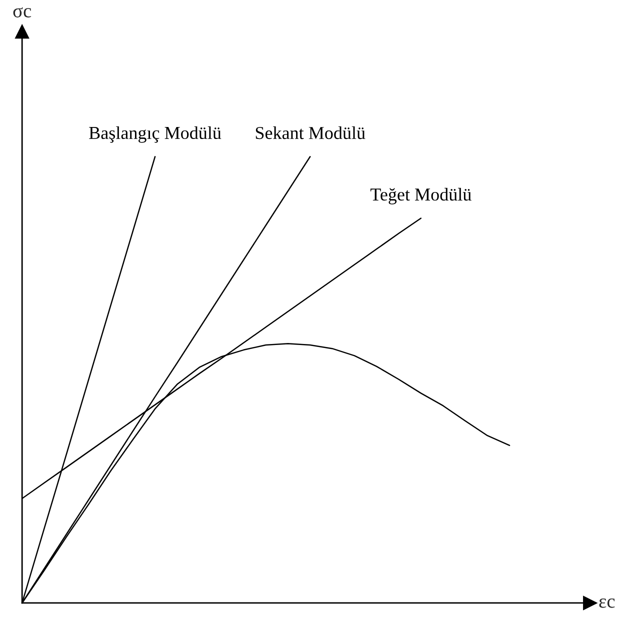 This screenshot has width=631, height=621. I want to click on series-label: Teğet Modülü, so click(421, 196).